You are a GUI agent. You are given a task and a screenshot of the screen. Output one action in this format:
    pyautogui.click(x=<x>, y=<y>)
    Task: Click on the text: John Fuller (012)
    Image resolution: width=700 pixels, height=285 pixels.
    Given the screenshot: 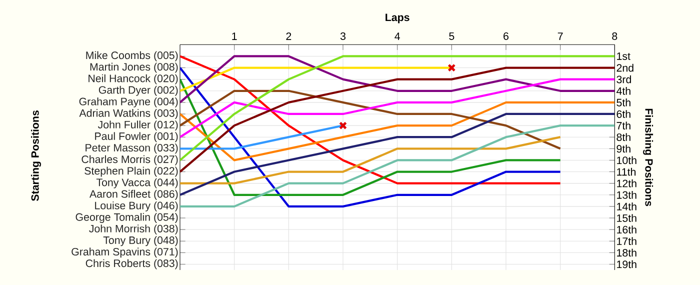 What is the action you would take?
    pyautogui.click(x=138, y=125)
    